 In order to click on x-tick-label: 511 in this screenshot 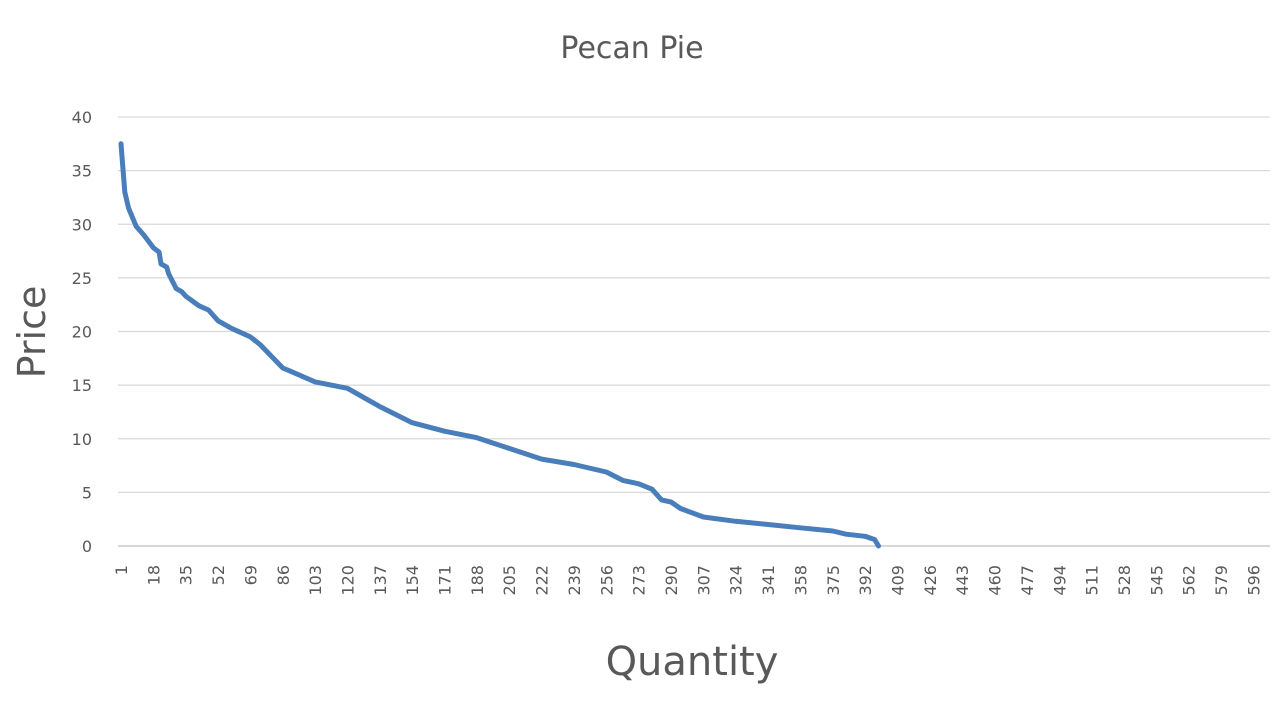, I will do `click(1092, 580)`.